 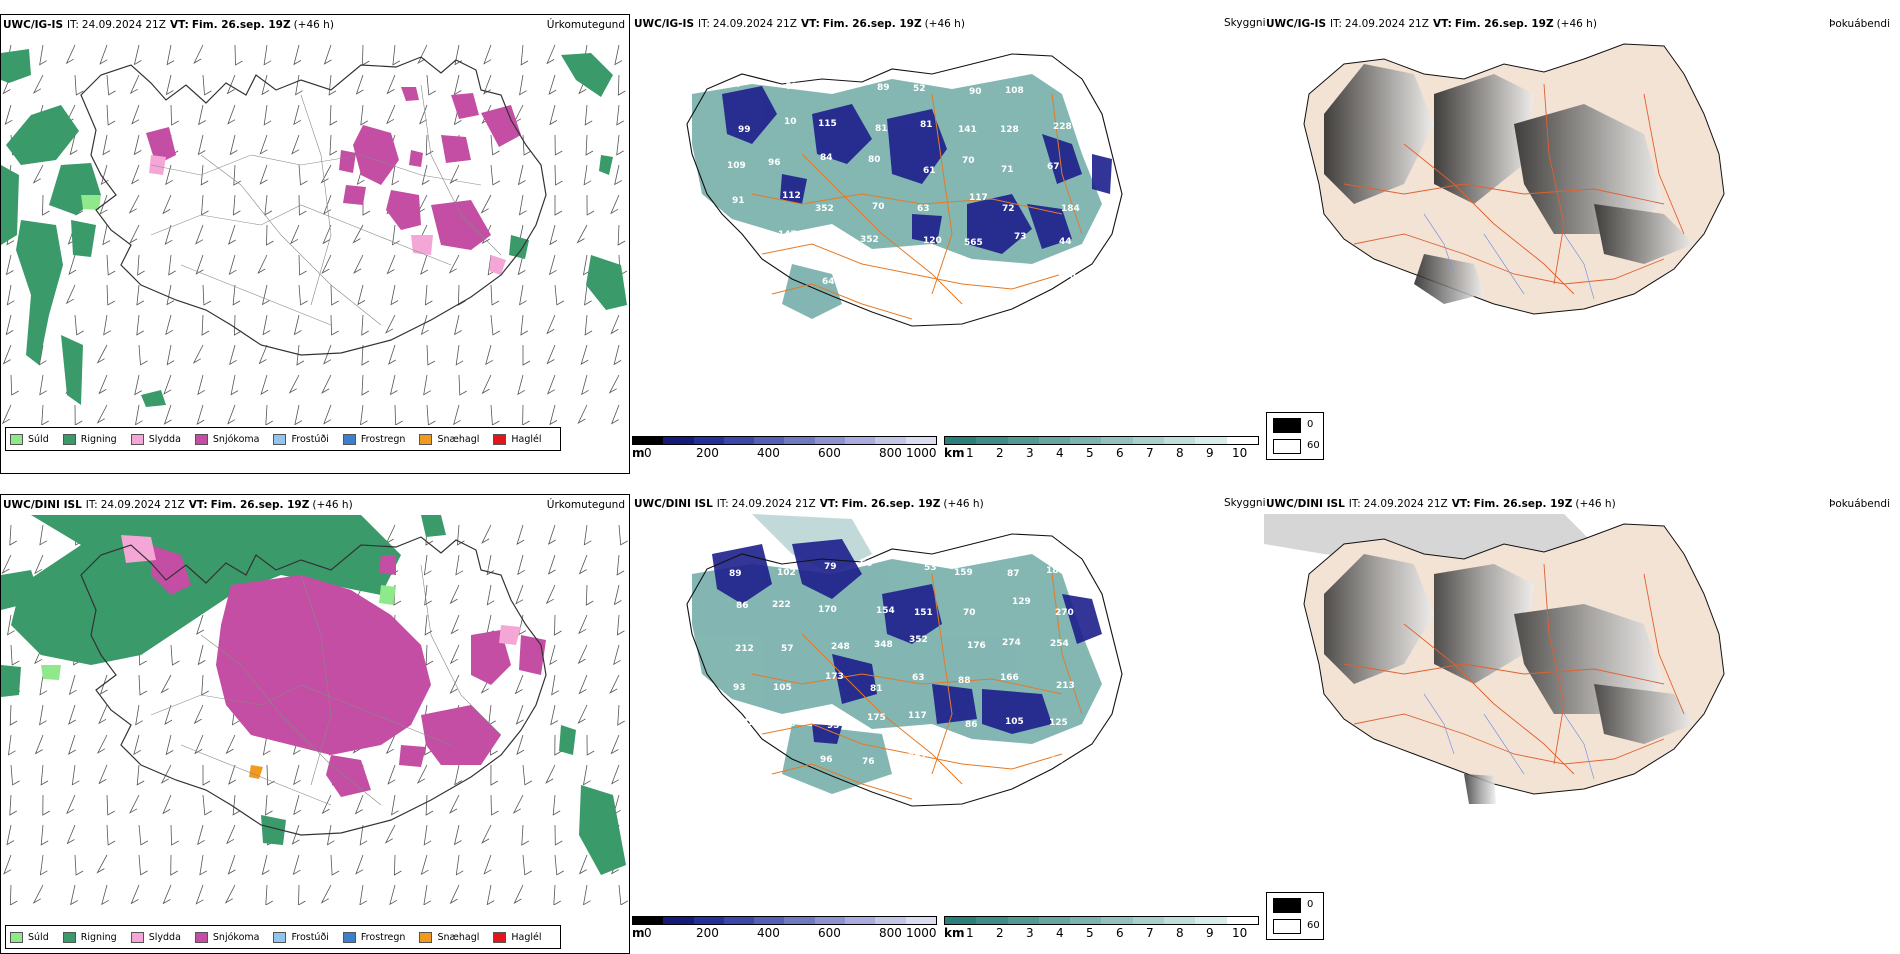 I want to click on visibility-label: 125, so click(x=1058, y=723).